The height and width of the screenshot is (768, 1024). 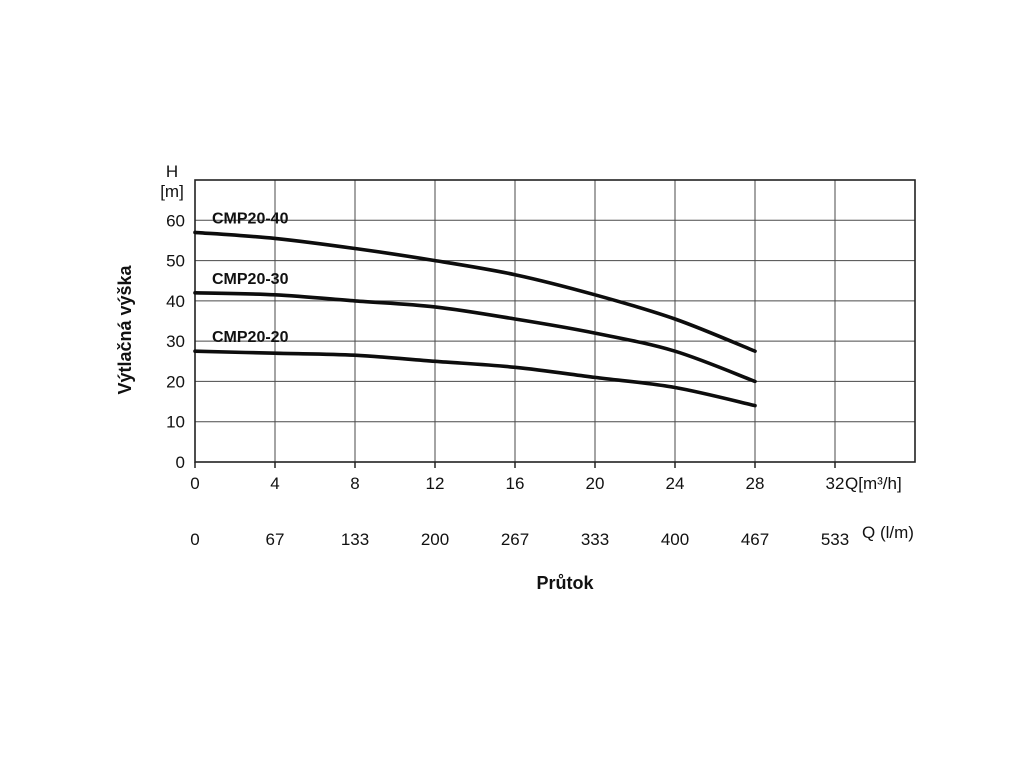 I want to click on x2-tick-label: 467, so click(x=755, y=539).